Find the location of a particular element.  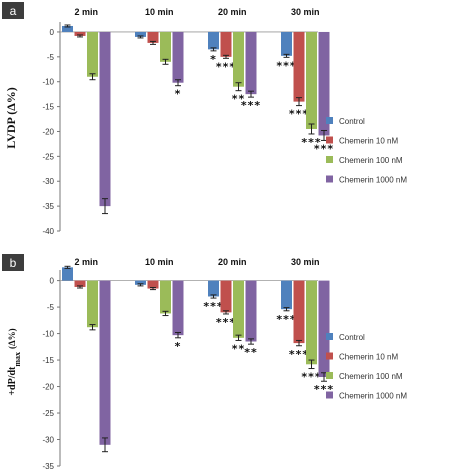

y-axis-label: +dP/dtmax(Δ%) is located at coordinates (14, 361).